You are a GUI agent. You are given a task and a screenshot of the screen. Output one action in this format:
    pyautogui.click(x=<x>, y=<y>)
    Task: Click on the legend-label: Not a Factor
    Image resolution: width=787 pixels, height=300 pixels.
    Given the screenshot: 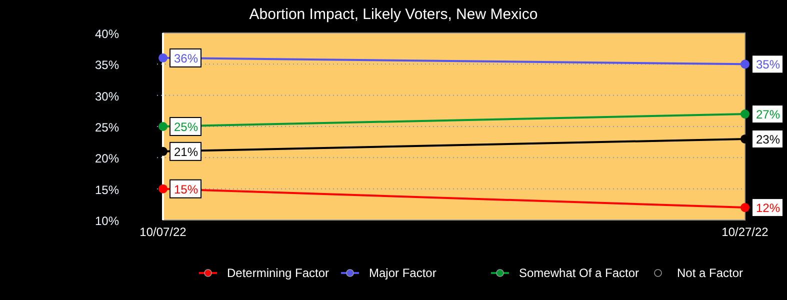 What is the action you would take?
    pyautogui.click(x=710, y=273)
    